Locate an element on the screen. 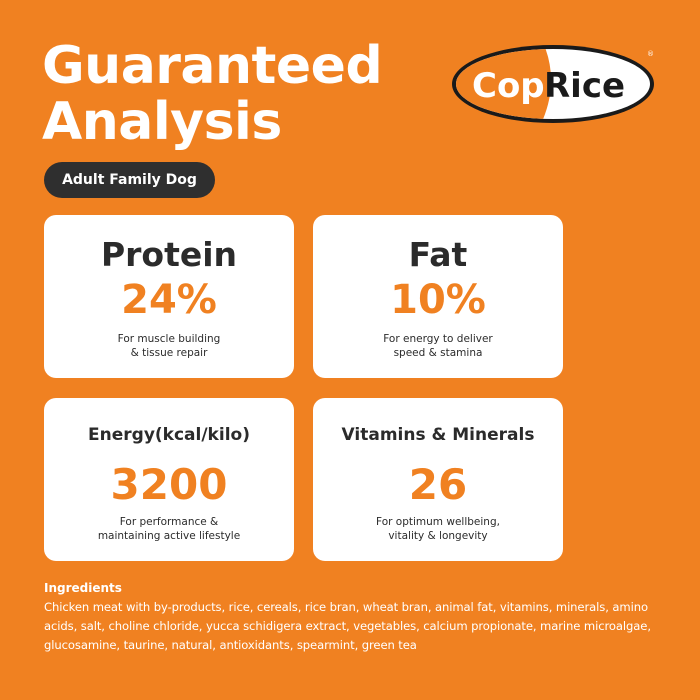 The width and height of the screenshot is (700, 700). ingredients-heading: Ingredients is located at coordinates (83, 588).